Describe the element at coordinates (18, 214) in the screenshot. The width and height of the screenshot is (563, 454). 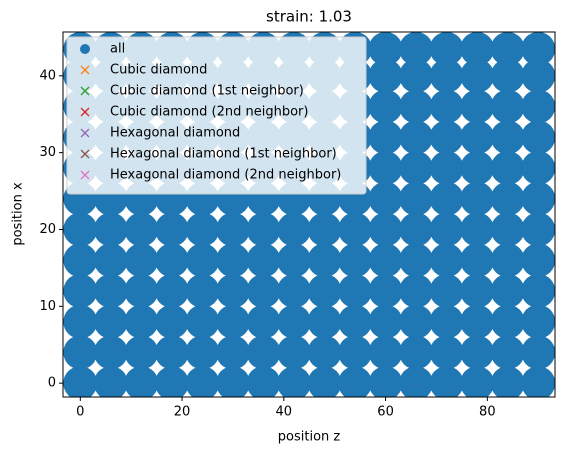
I see `y-axis-label: position x` at that location.